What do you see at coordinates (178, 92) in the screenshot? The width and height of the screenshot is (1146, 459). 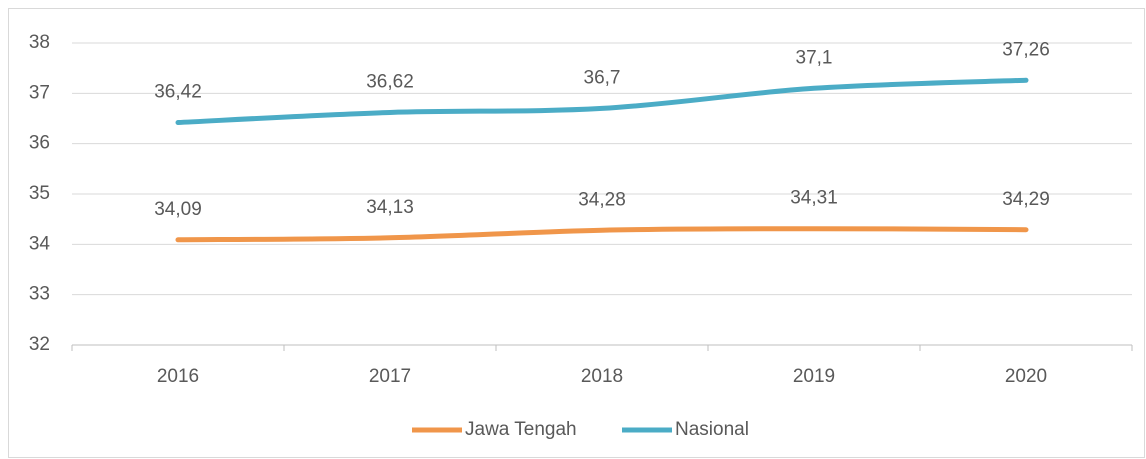 I see `data-label: 36,42` at bounding box center [178, 92].